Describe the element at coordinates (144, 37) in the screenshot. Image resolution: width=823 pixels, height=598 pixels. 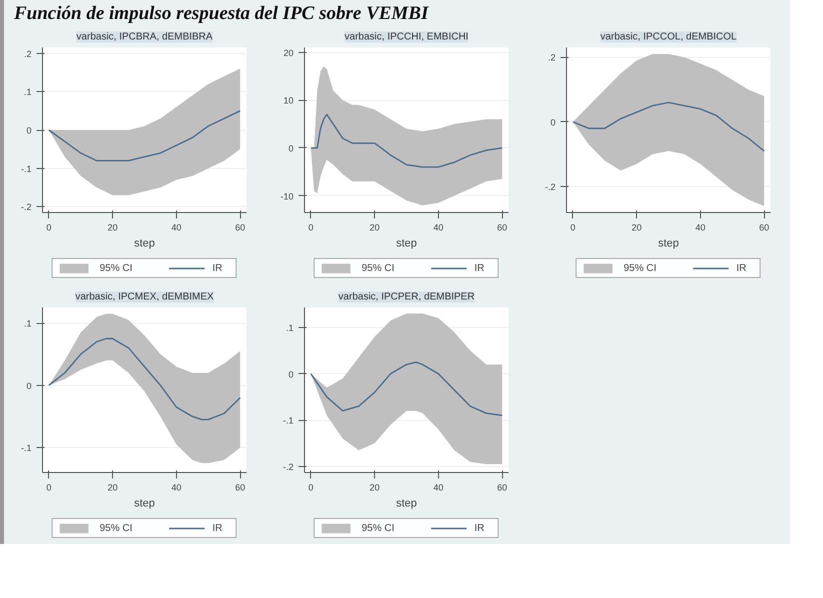
I see `chart-title: varbasic, IPCBRA, dEMBIBRA` at that location.